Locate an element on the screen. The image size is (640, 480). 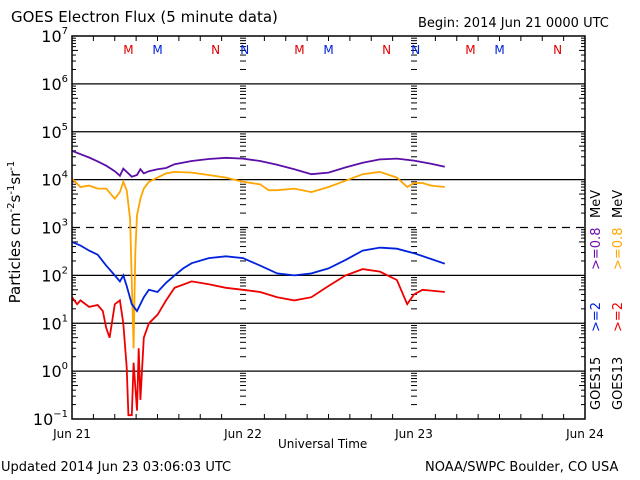
y-tick-exponent: 5 is located at coordinates (65, 127).